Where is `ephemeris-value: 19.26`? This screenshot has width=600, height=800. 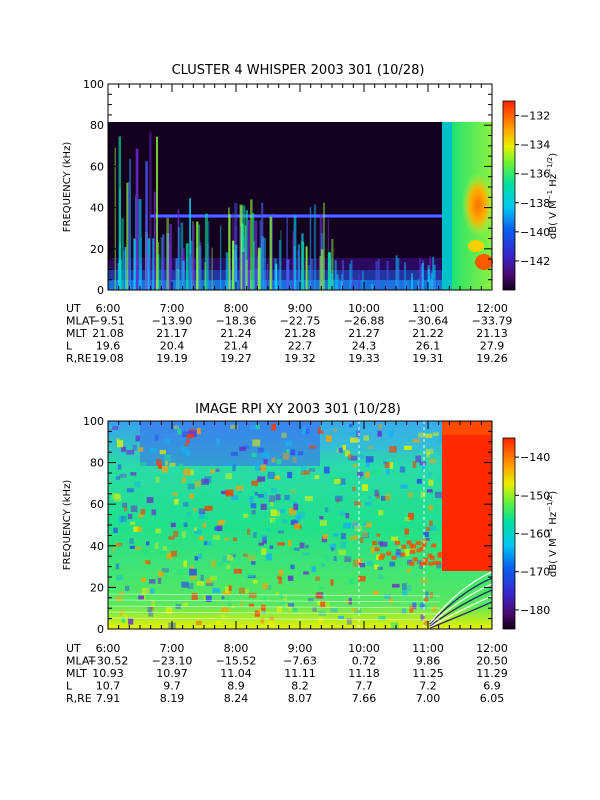 ephemeris-value: 19.26 is located at coordinates (492, 358).